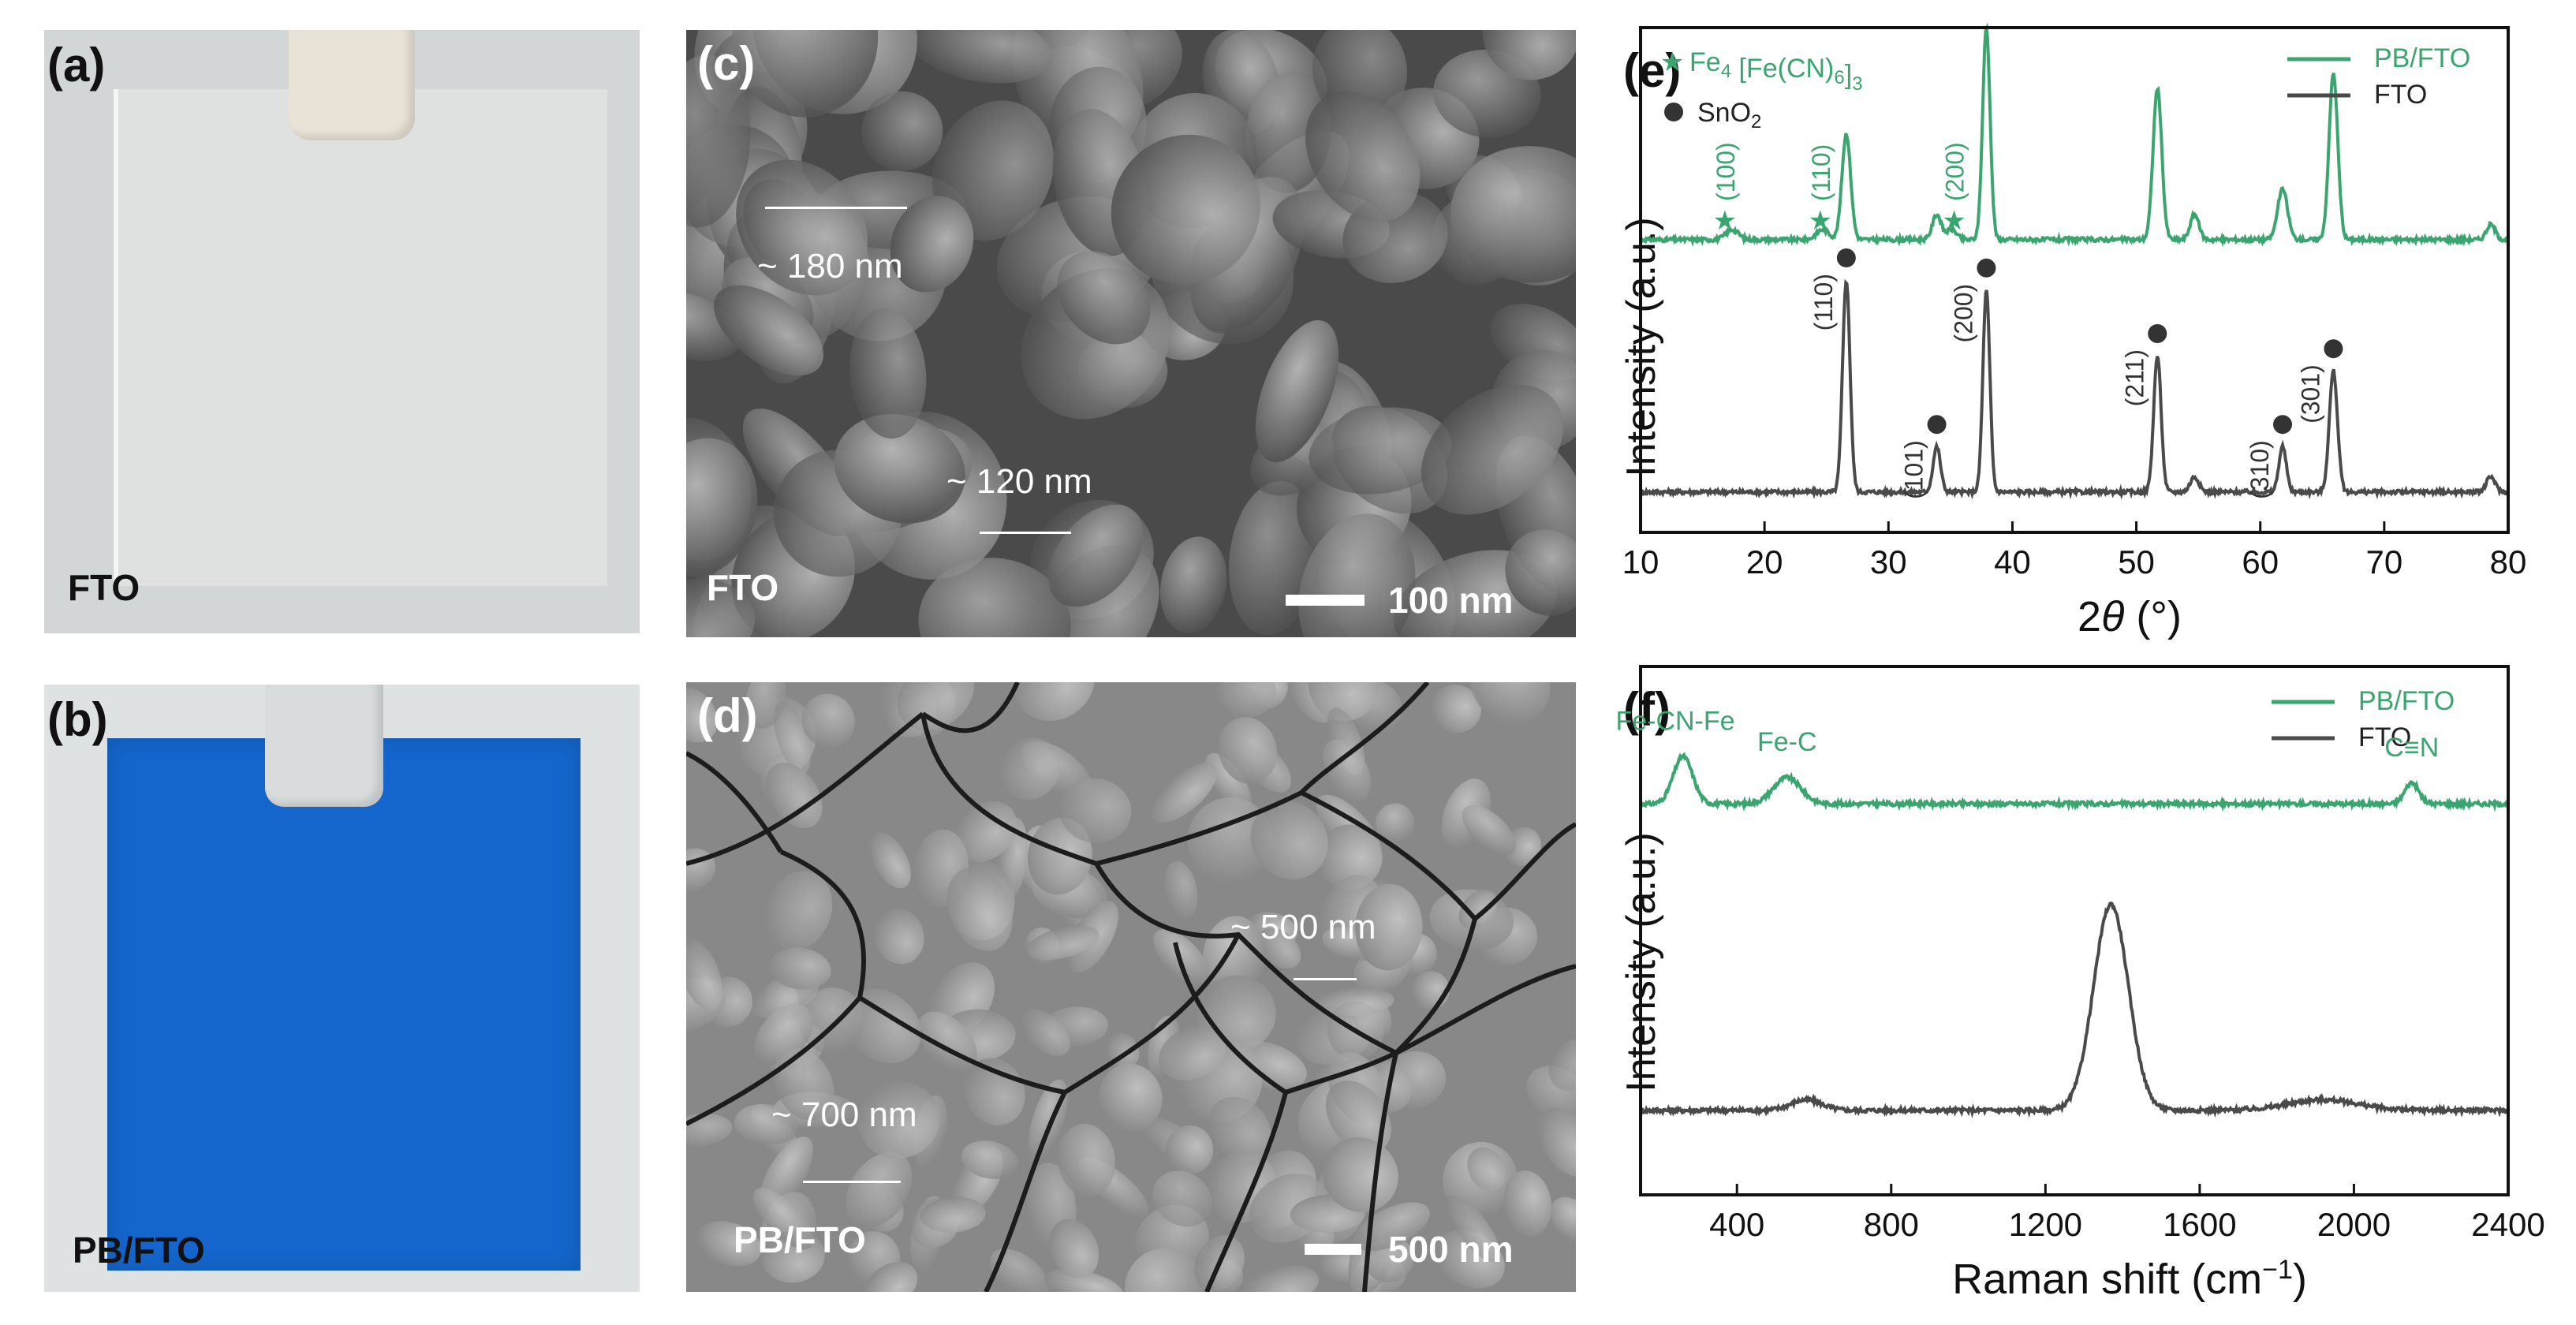 The width and height of the screenshot is (2576, 1325). Describe the element at coordinates (2129, 1279) in the screenshot. I see `svg-text: Raman shift (cm−1)` at that location.